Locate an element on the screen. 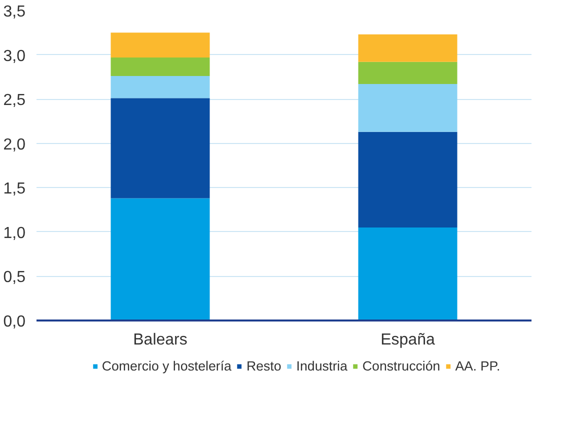 The width and height of the screenshot is (563, 421). y-tick-label: 0,0 is located at coordinates (14, 322).